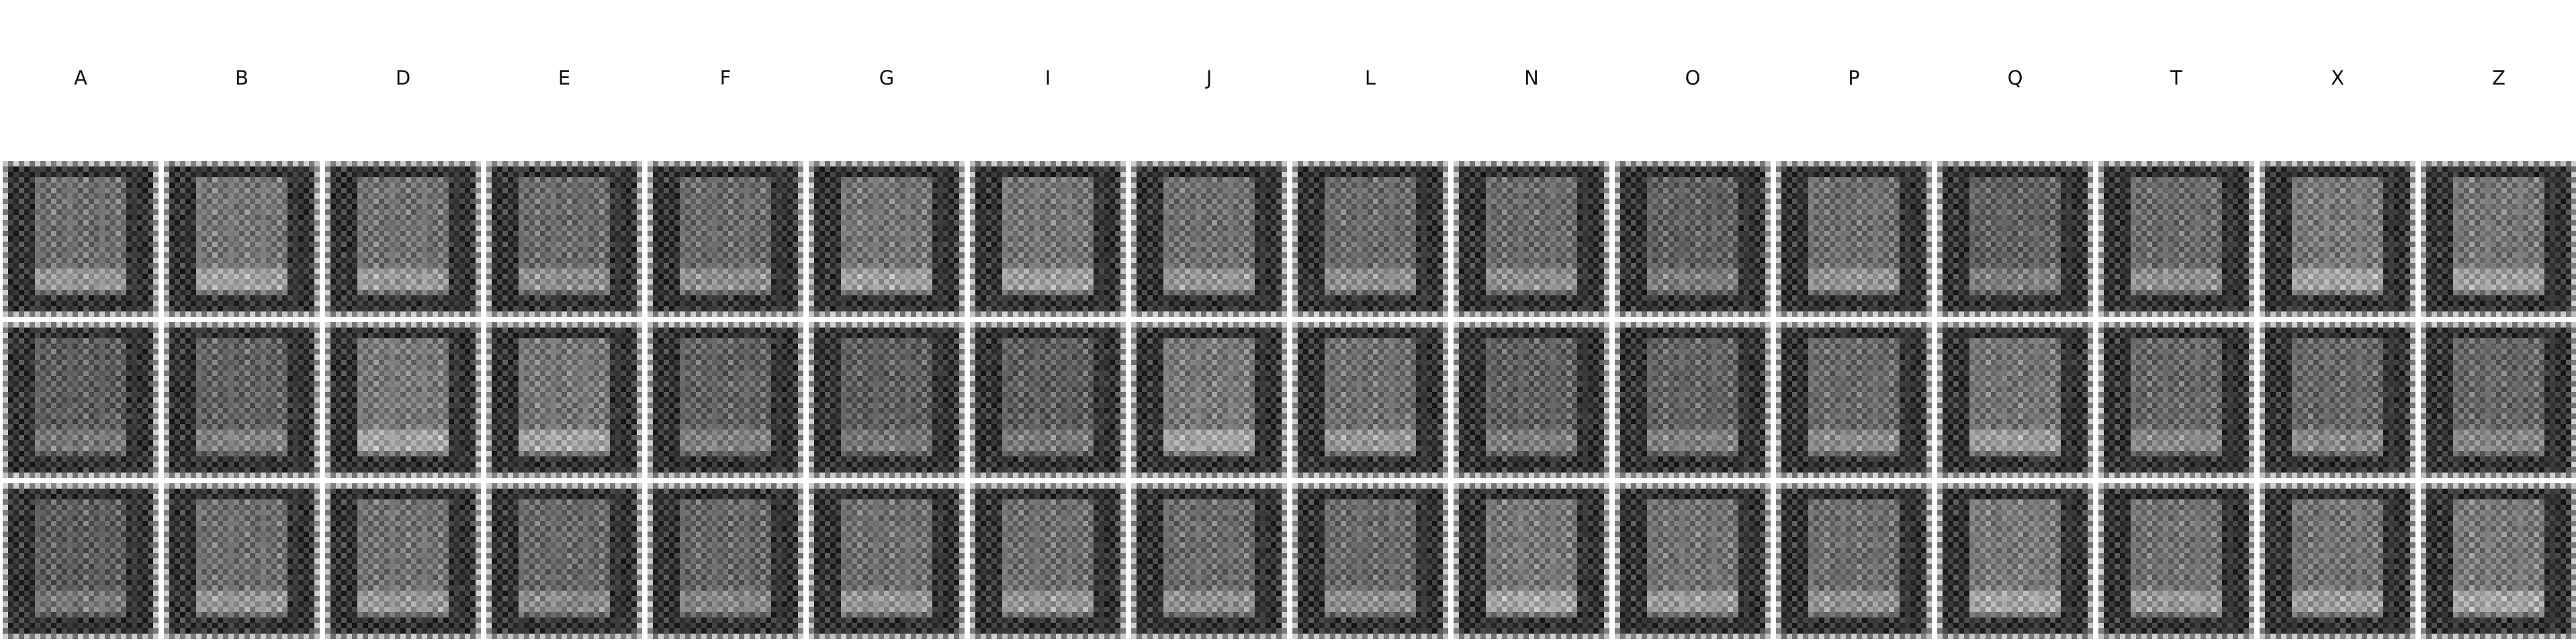 This screenshot has width=2576, height=641. What do you see at coordinates (725, 78) in the screenshot?
I see `column-label-f: F` at bounding box center [725, 78].